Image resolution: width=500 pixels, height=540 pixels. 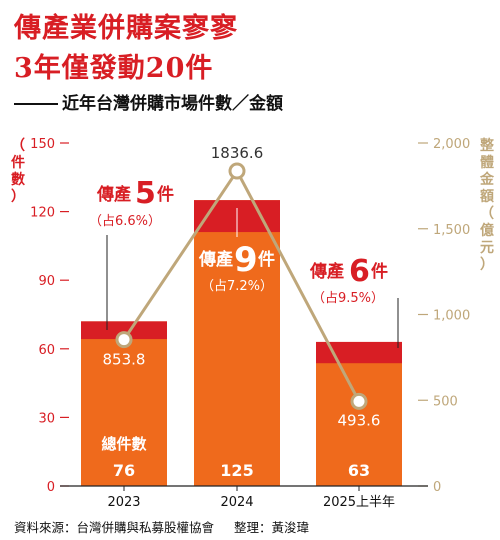 What do you see at coordinates (236, 502) in the screenshot?
I see `x-tick-label: 2024` at bounding box center [236, 502].